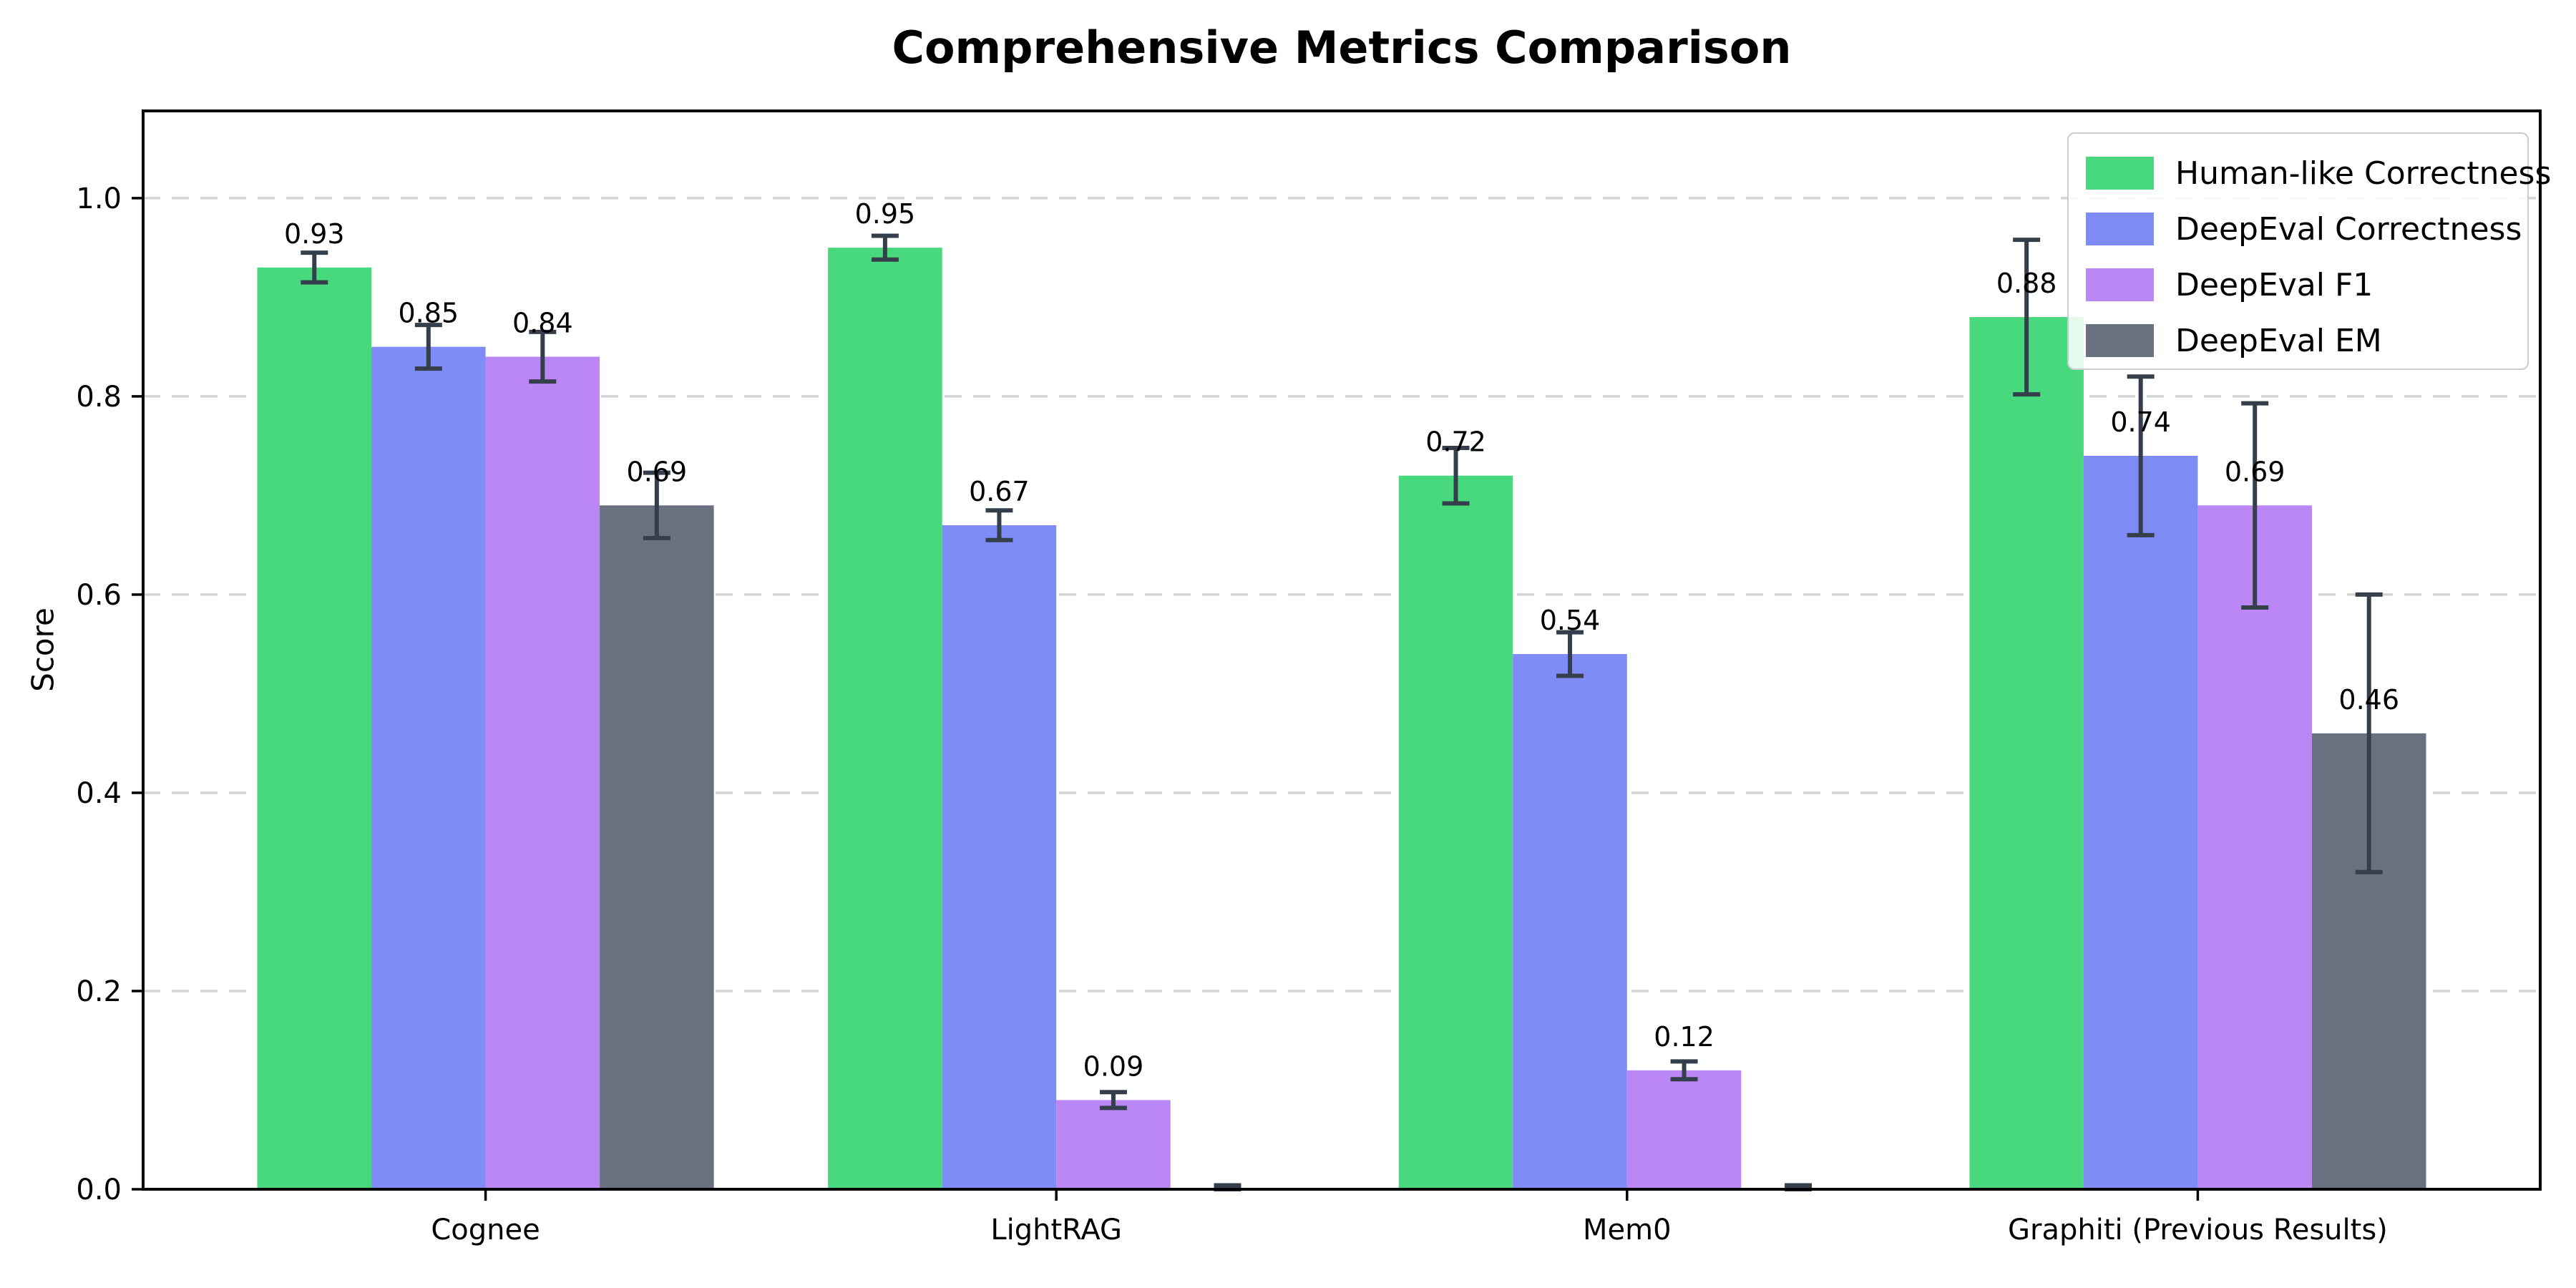 This screenshot has width=2576, height=1288. What do you see at coordinates (99, 397) in the screenshot?
I see `y-tick-label: 0.8` at bounding box center [99, 397].